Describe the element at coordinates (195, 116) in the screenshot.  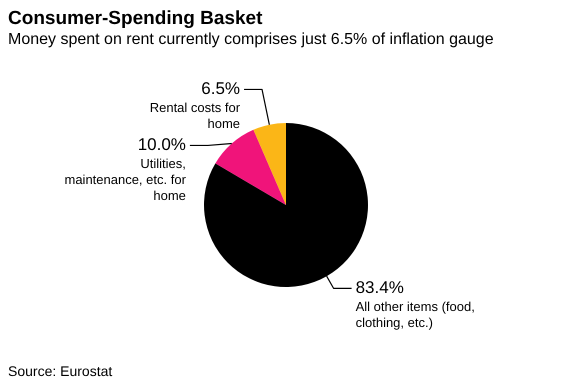
I see `slice-label: Rental costs for home` at that location.